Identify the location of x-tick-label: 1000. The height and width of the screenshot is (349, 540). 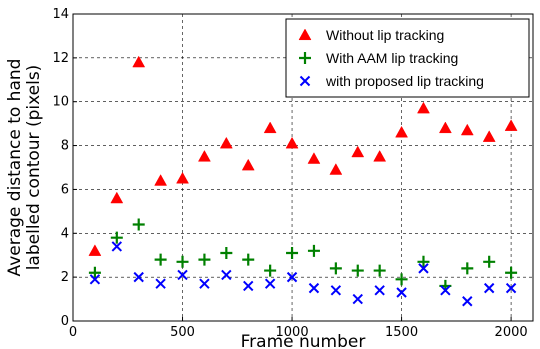
(292, 332).